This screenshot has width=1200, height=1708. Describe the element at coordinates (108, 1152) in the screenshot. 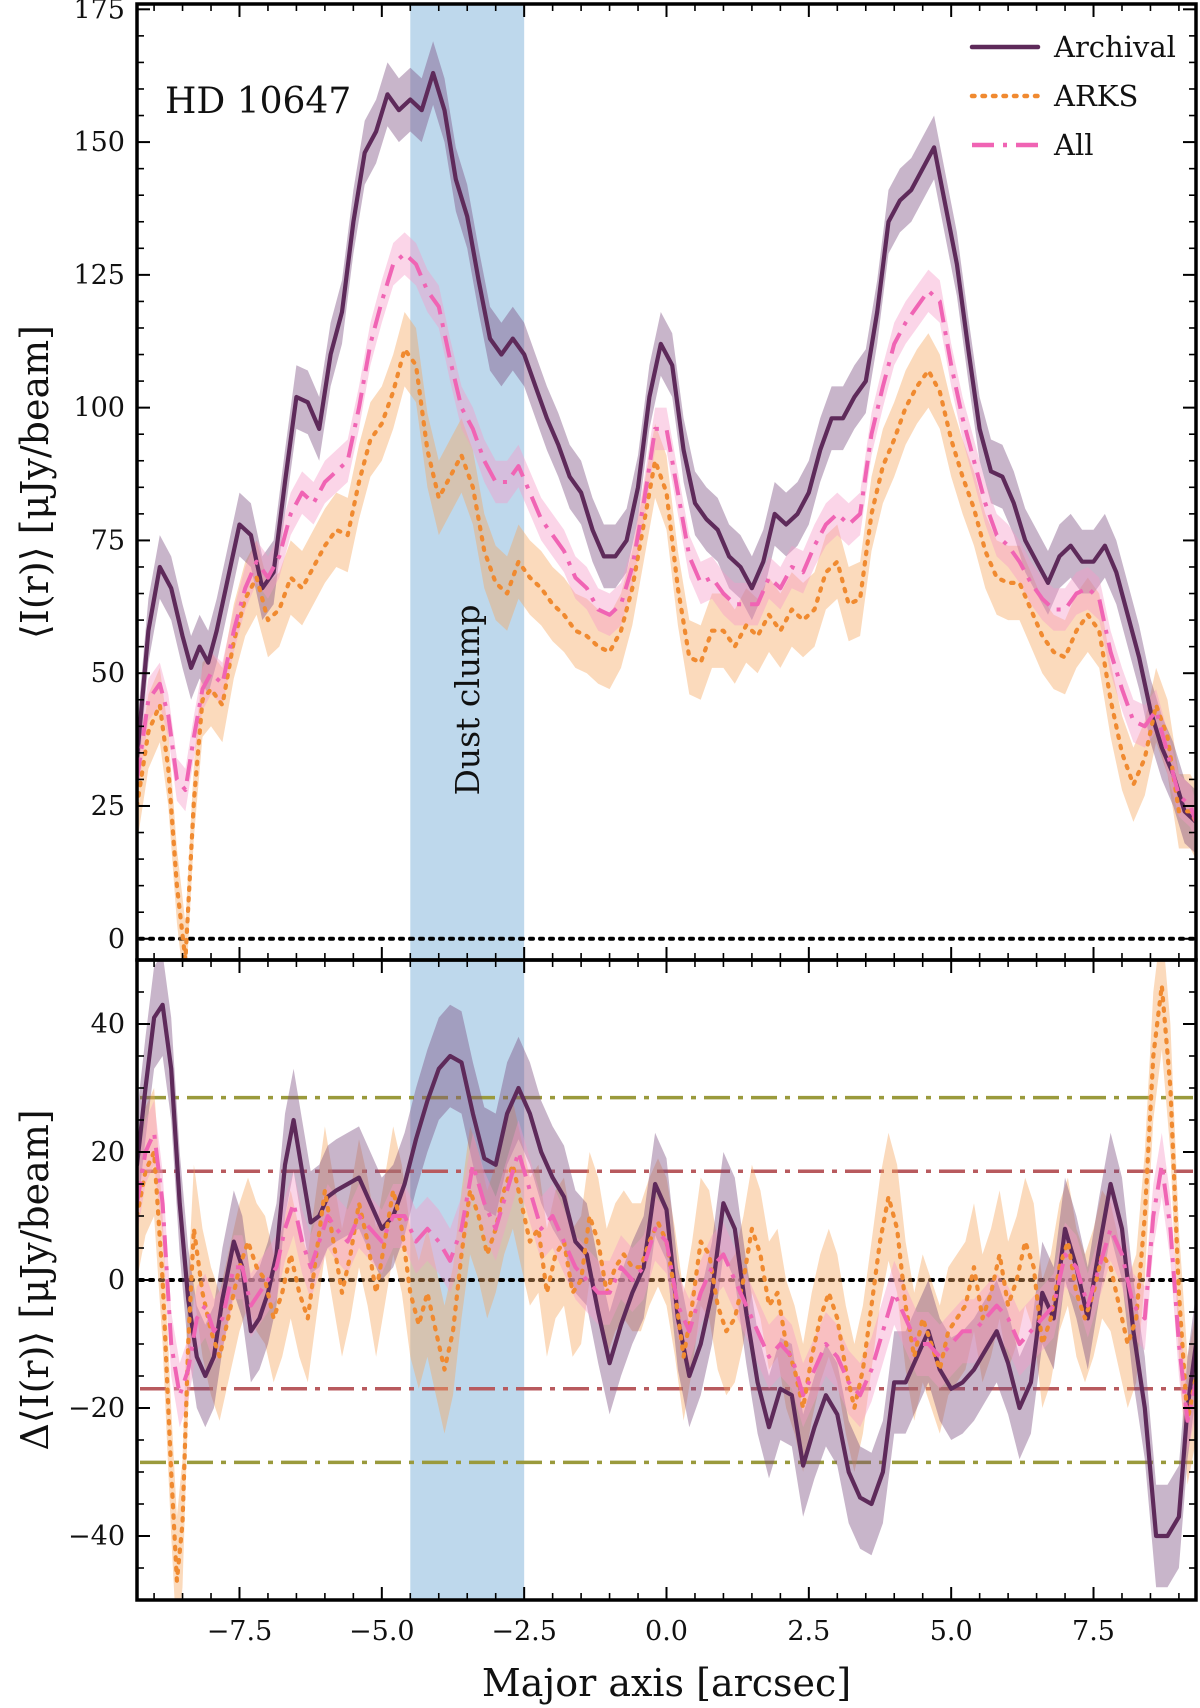

I see `ytick-label: 20` at that location.